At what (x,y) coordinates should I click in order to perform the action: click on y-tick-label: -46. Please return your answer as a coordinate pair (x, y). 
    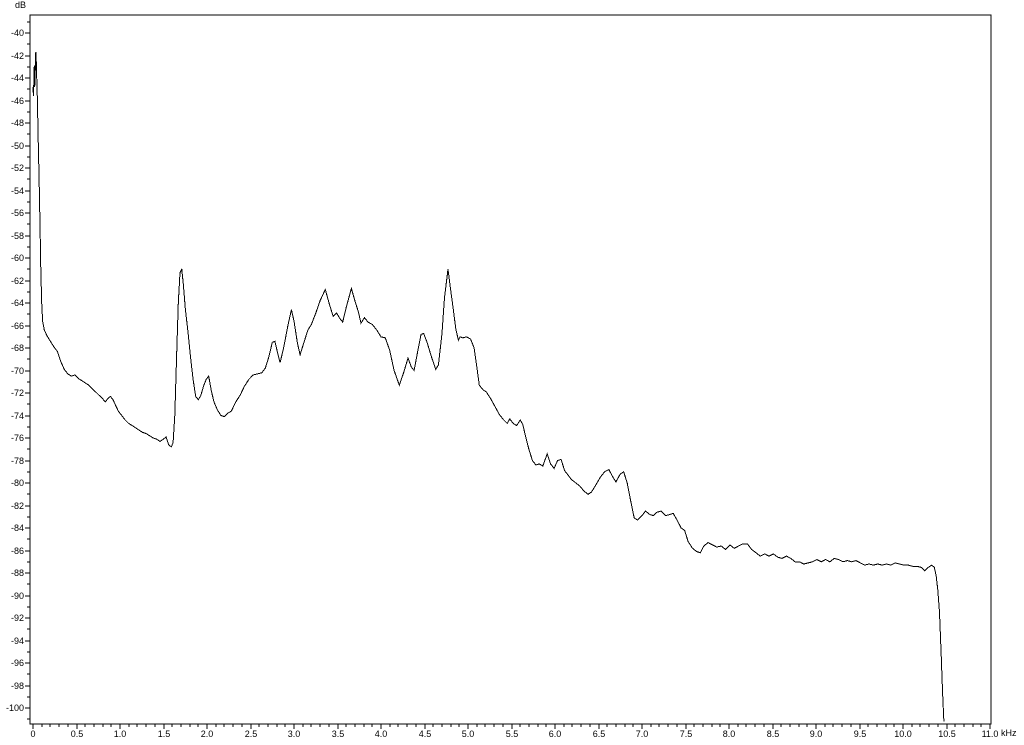
    Looking at the image, I should click on (17, 101).